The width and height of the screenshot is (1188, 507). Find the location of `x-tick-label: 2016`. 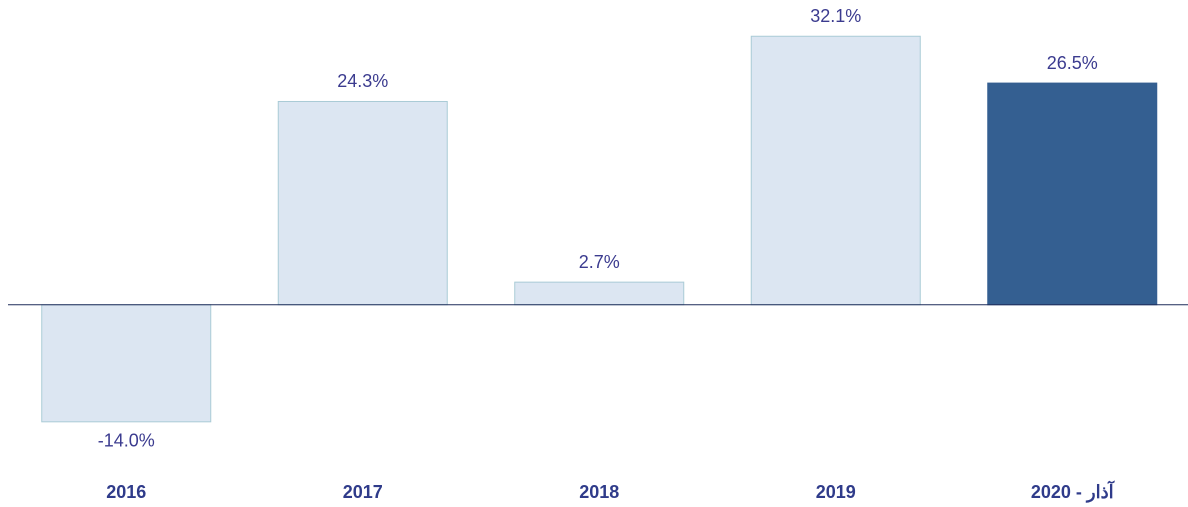

x-tick-label: 2016 is located at coordinates (126, 492).